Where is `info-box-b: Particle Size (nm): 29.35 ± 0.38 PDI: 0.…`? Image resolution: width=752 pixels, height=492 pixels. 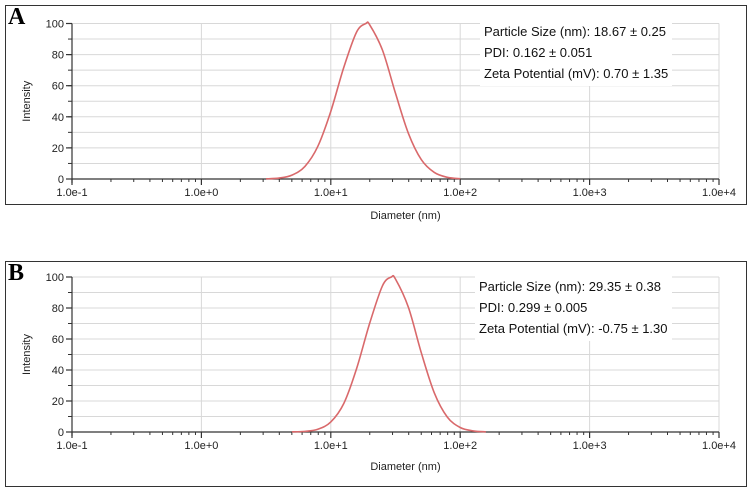 info-box-b: Particle Size (nm): 29.35 ± 0.38 PDI: 0.… is located at coordinates (573, 307).